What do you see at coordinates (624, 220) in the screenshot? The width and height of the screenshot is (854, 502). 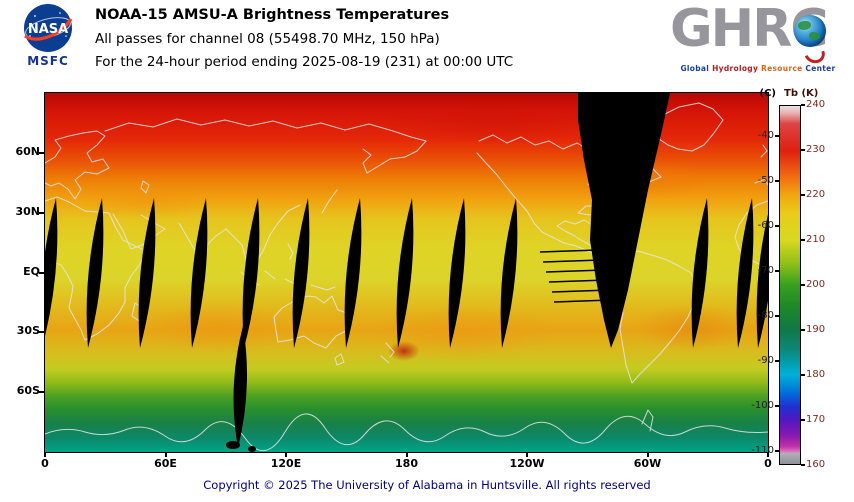 I see `missing-data-block` at bounding box center [624, 220].